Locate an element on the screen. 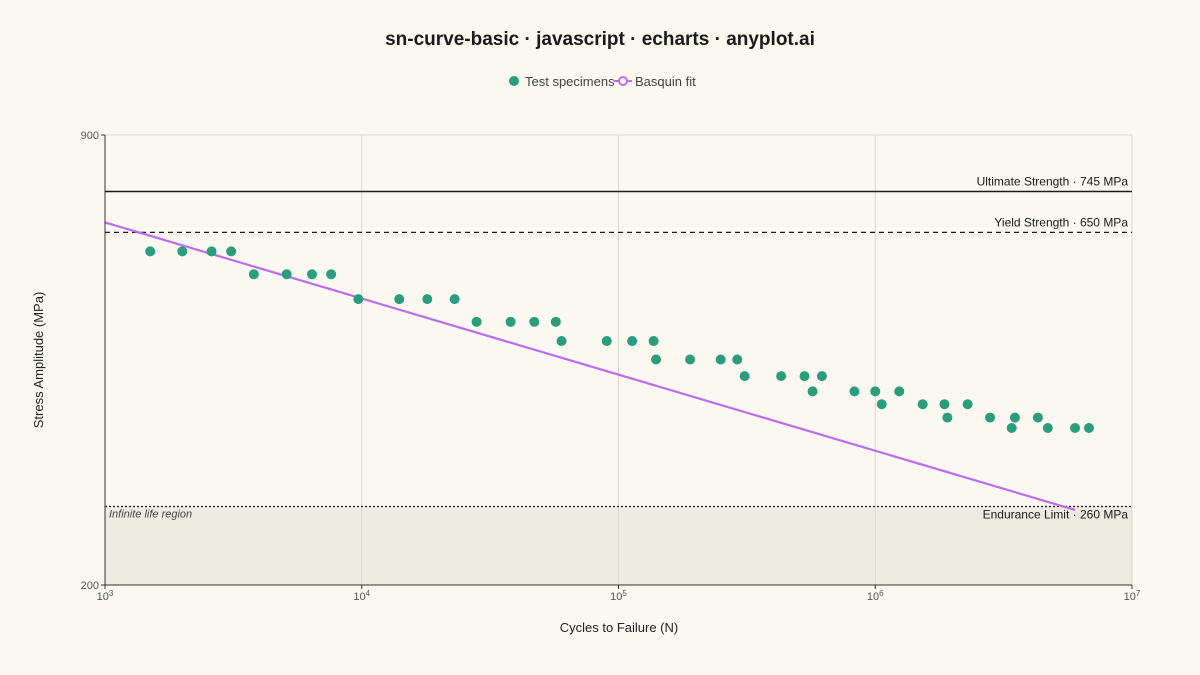 Image resolution: width=1200 pixels, height=675 pixels. legend-item-test-specimens: Test specimens is located at coordinates (562, 81).